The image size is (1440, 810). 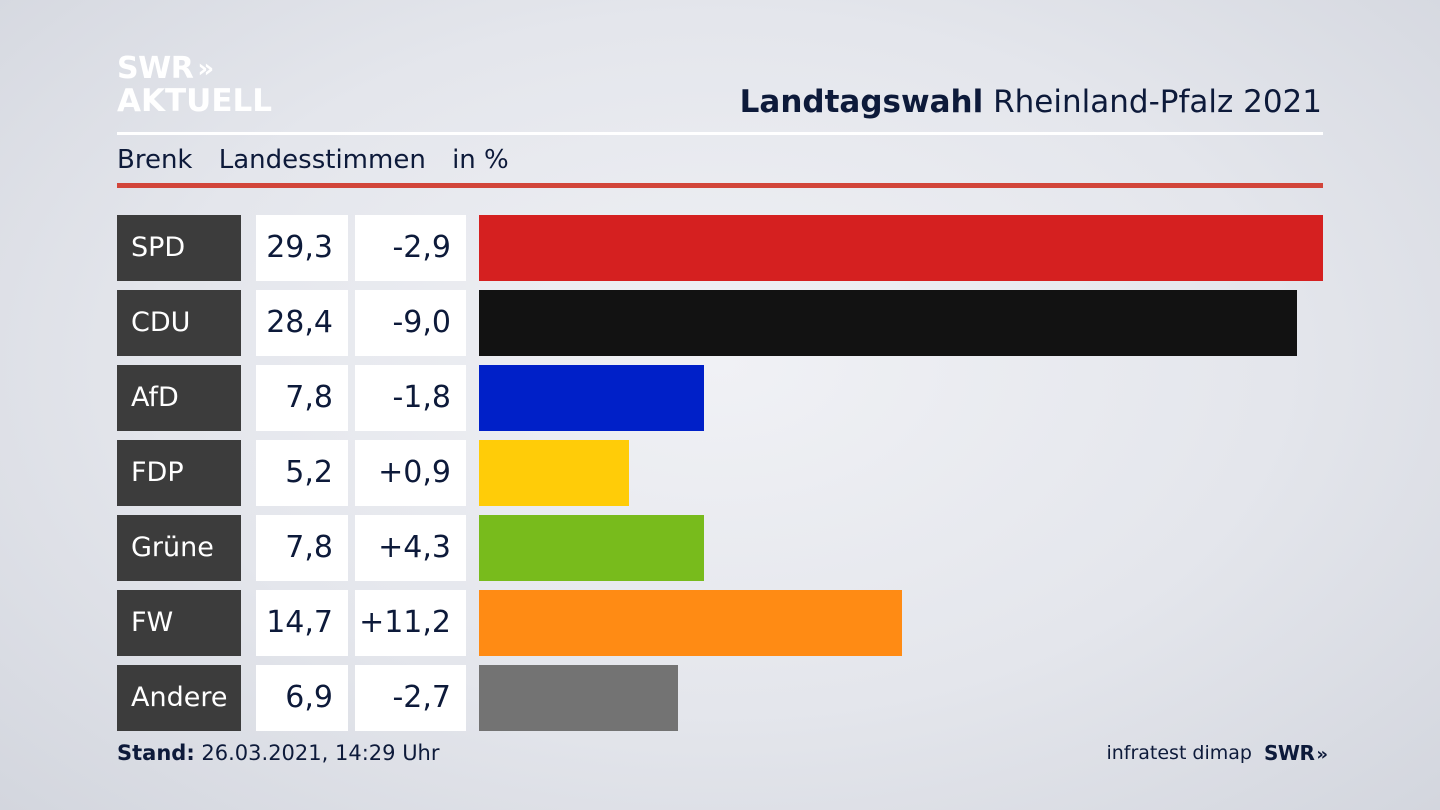 What do you see at coordinates (720, 185) in the screenshot?
I see `accent-divider` at bounding box center [720, 185].